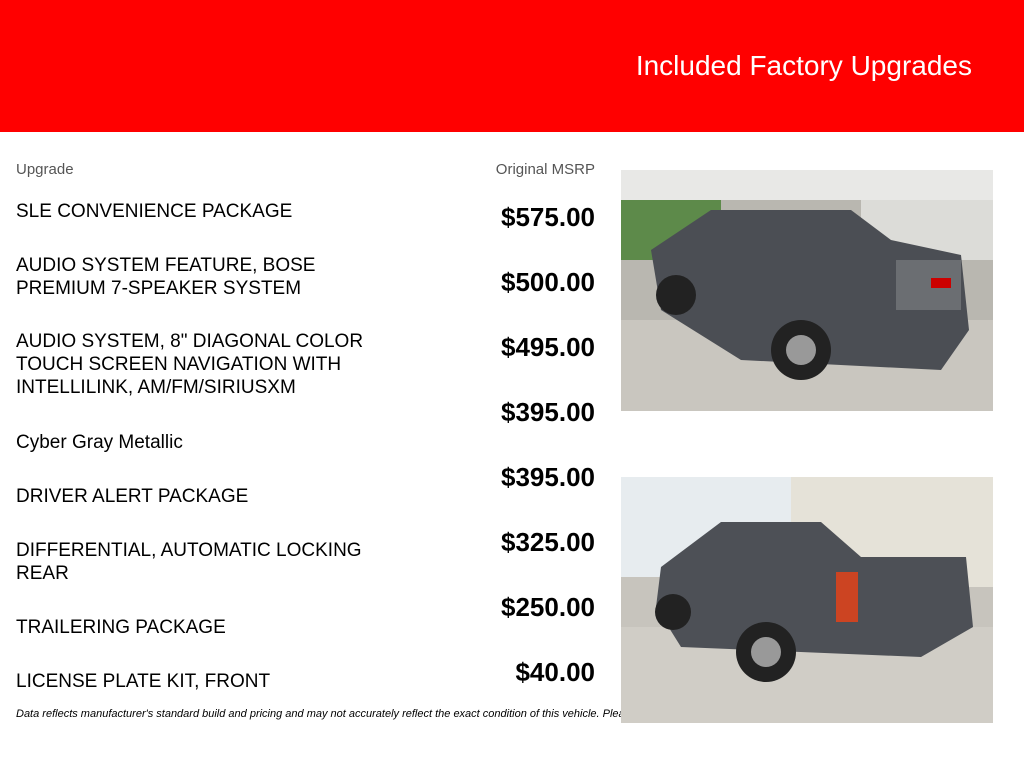 This screenshot has width=1024, height=768. I want to click on column-header-msrp: Original MSRP, so click(545, 169).